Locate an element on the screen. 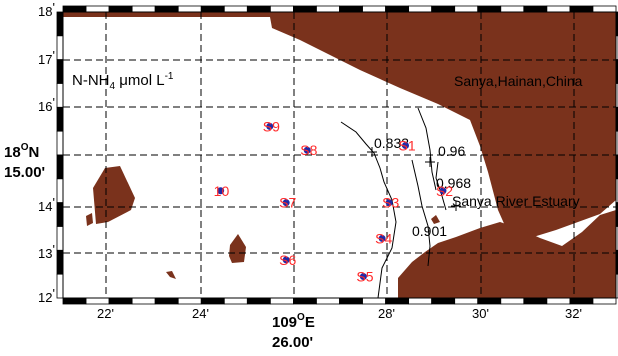 Image resolution: width=618 pixels, height=356 pixels. variable-label: N-NH4 μmol L-1 is located at coordinates (123, 81).